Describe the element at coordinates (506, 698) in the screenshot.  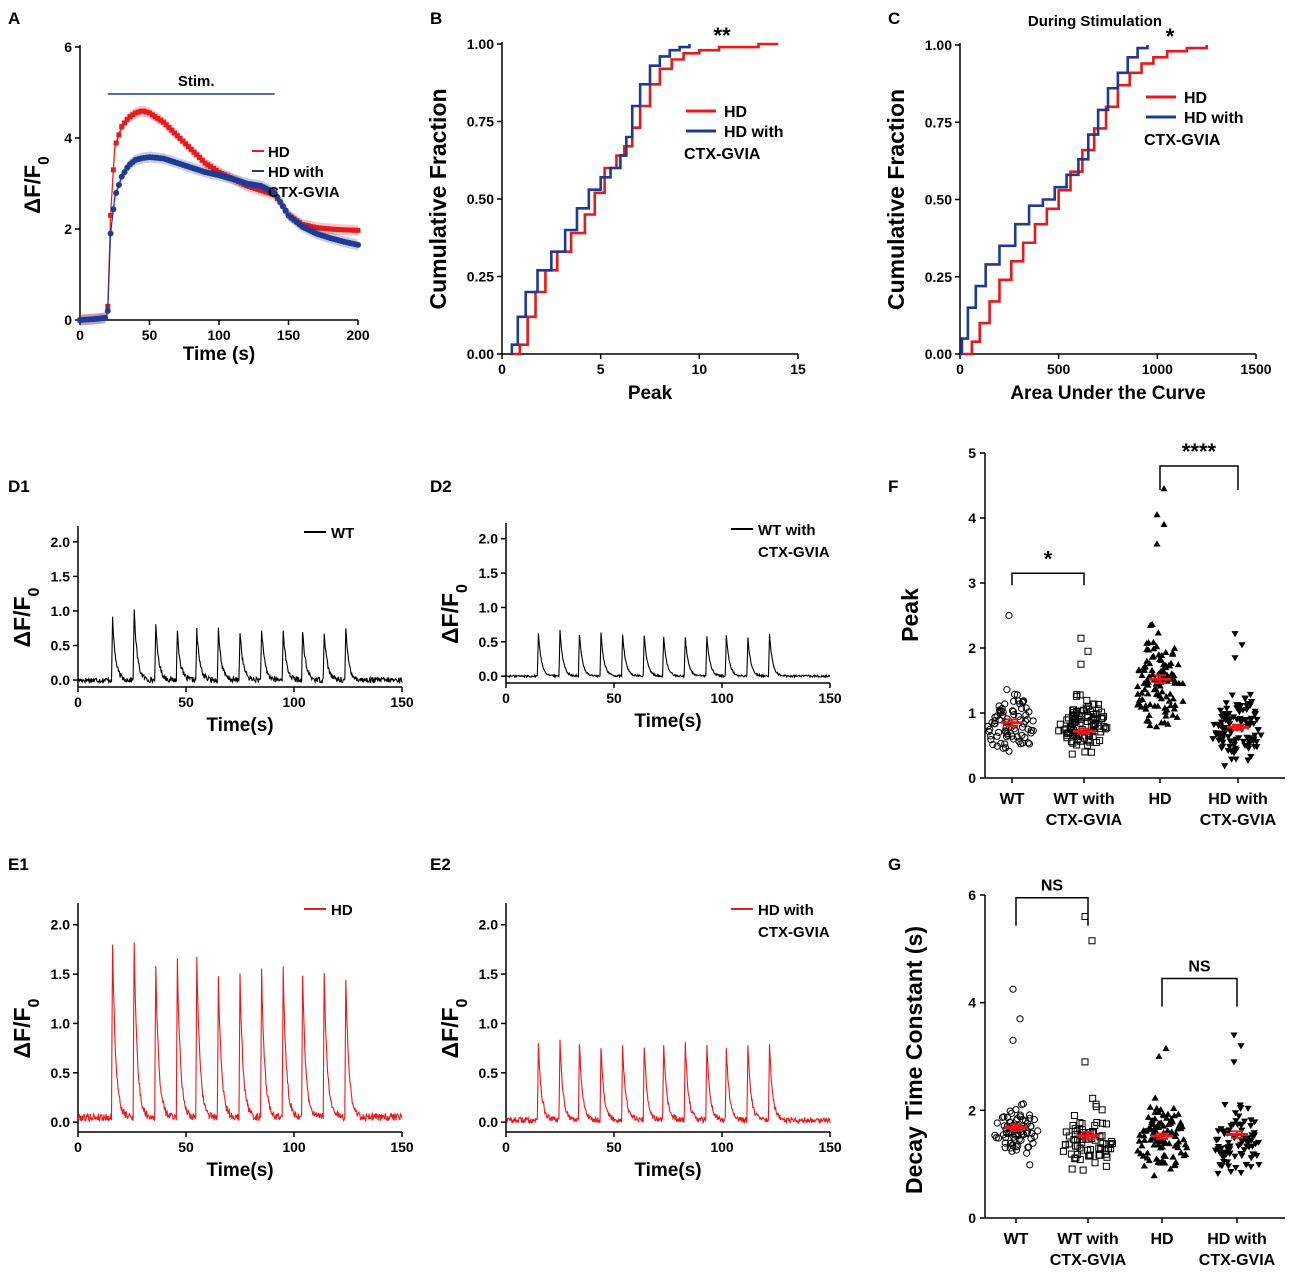
I see `d2-x-tick-label: 0` at that location.